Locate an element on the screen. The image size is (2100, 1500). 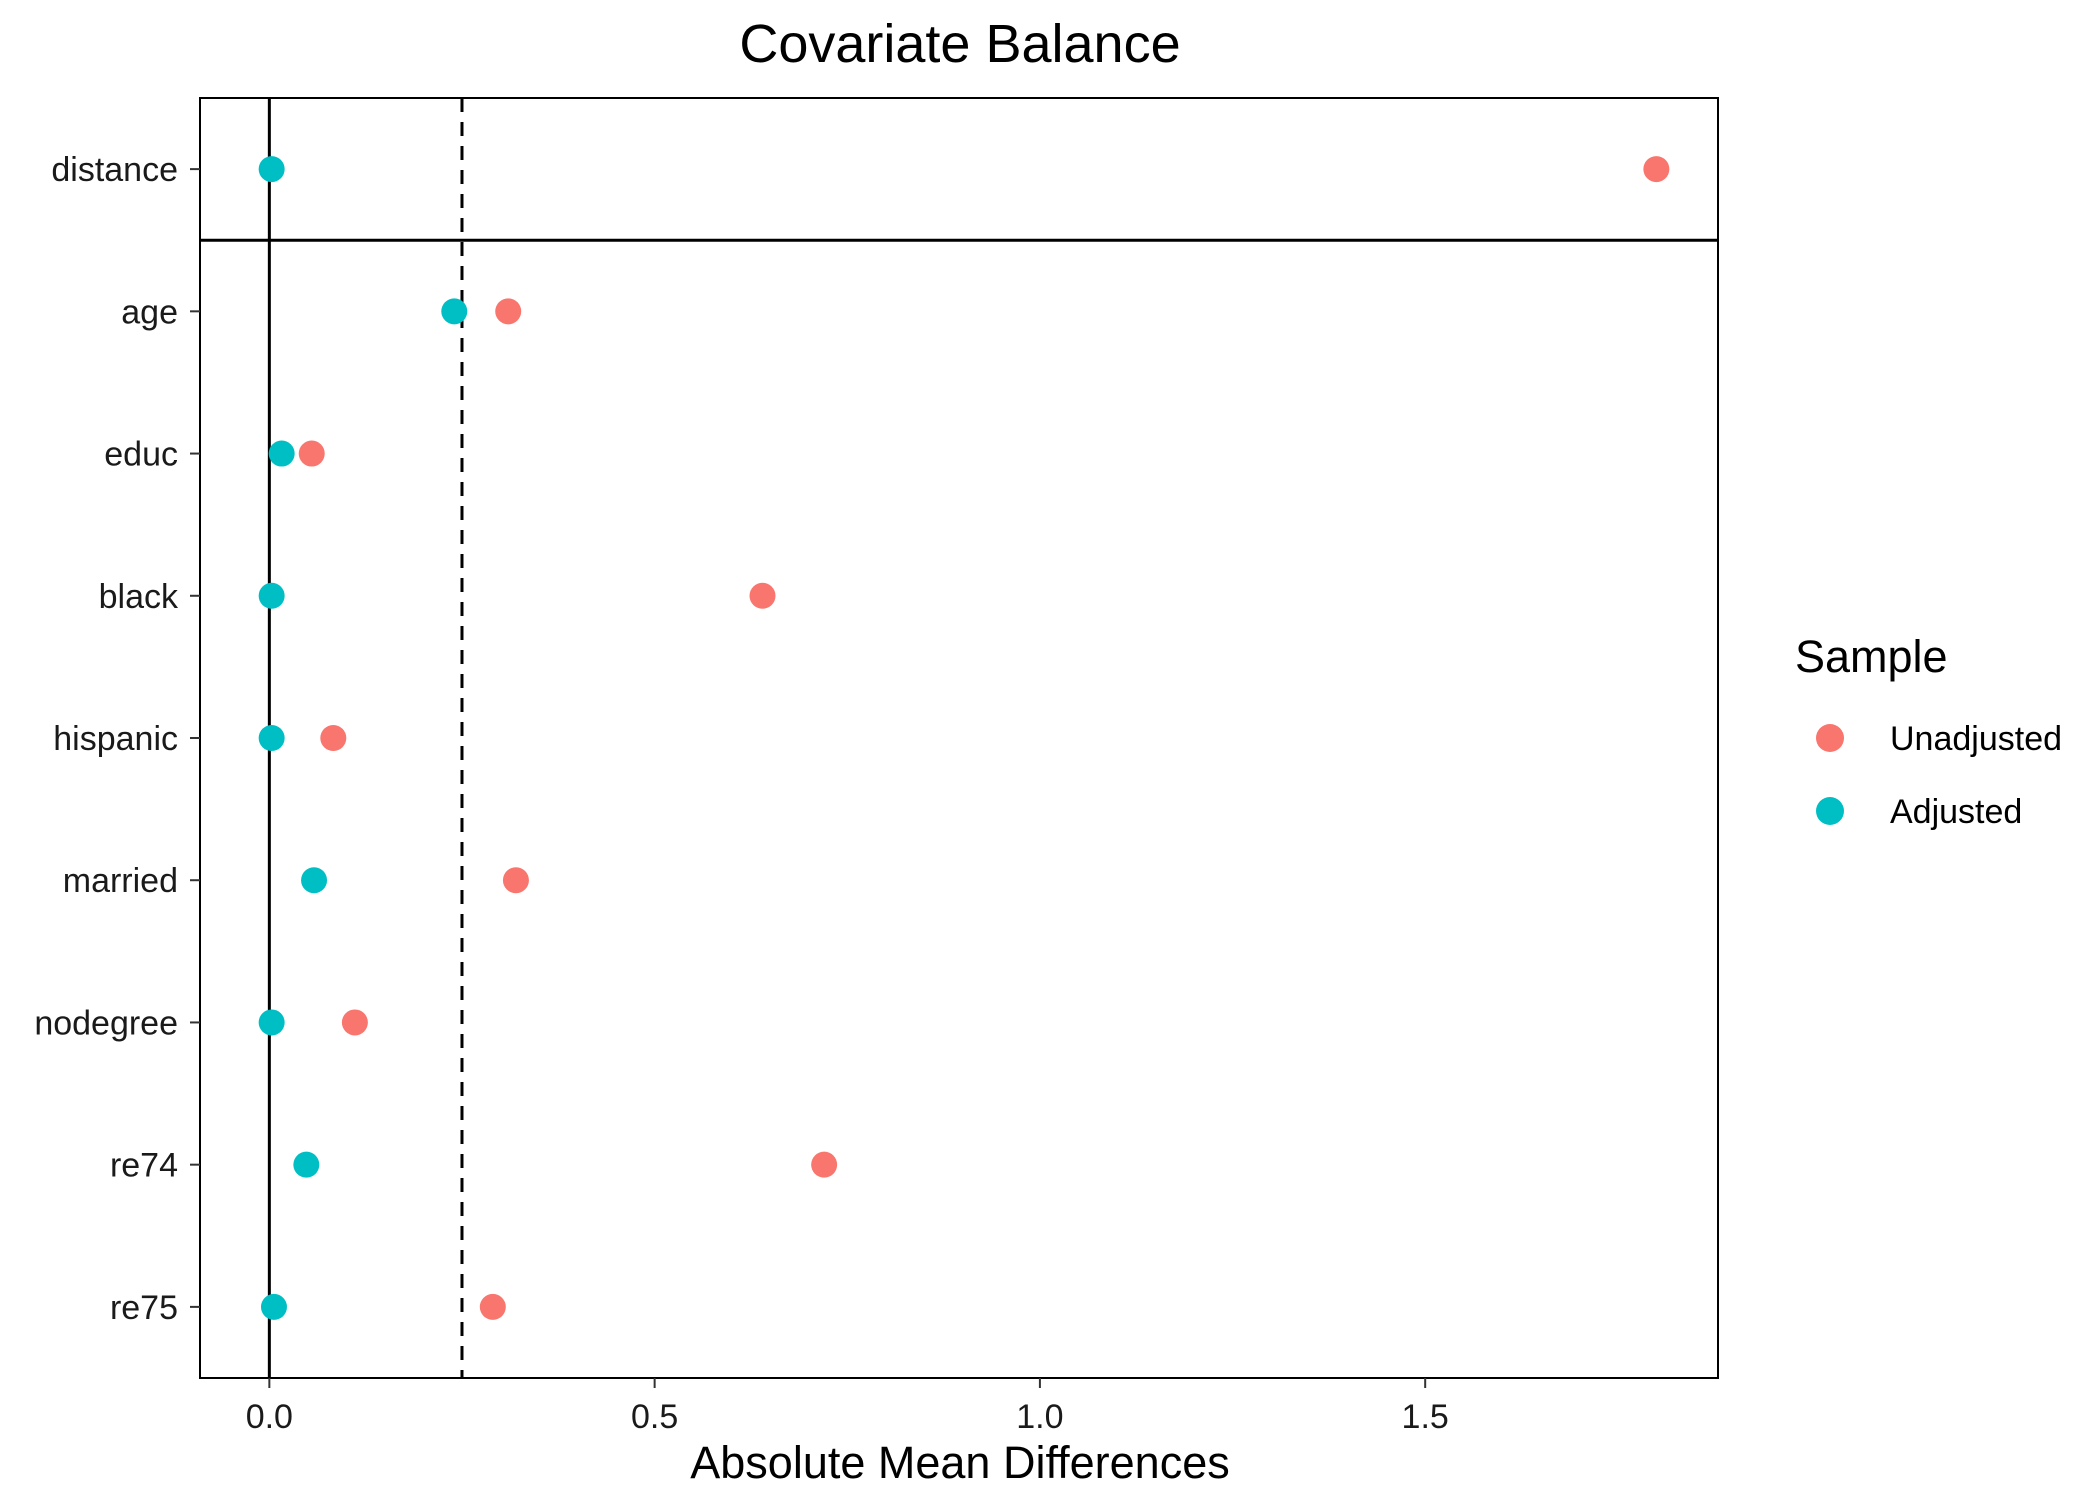
adjusted-point-hispanic is located at coordinates (271, 738).